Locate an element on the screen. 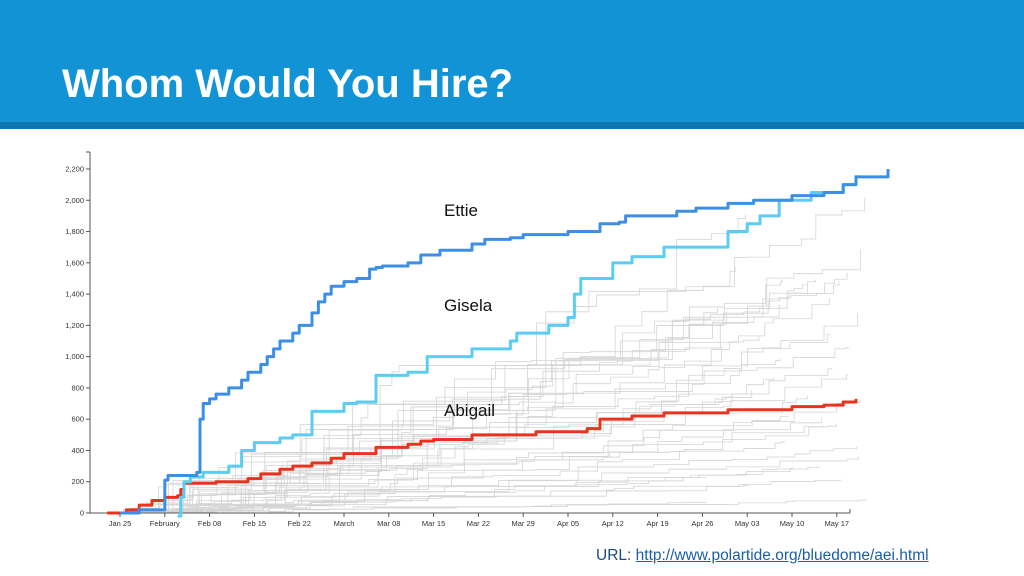 Image resolution: width=1024 pixels, height=576 pixels. y-tick-label: 1,800 is located at coordinates (74, 231).